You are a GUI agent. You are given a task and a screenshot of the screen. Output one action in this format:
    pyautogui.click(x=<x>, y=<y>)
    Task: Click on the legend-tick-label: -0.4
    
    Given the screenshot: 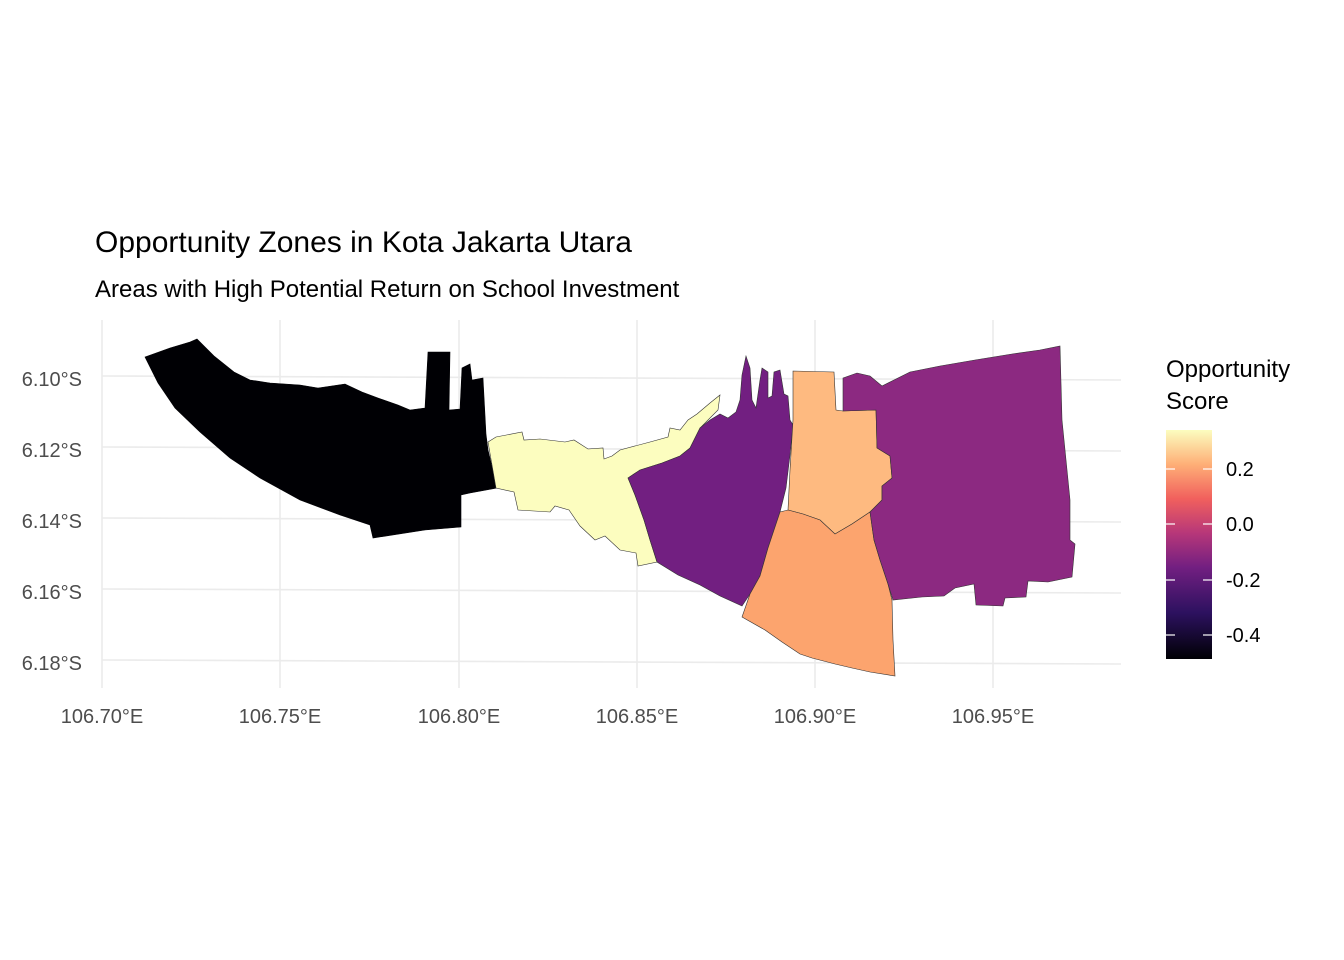 What is the action you would take?
    pyautogui.click(x=1243, y=636)
    